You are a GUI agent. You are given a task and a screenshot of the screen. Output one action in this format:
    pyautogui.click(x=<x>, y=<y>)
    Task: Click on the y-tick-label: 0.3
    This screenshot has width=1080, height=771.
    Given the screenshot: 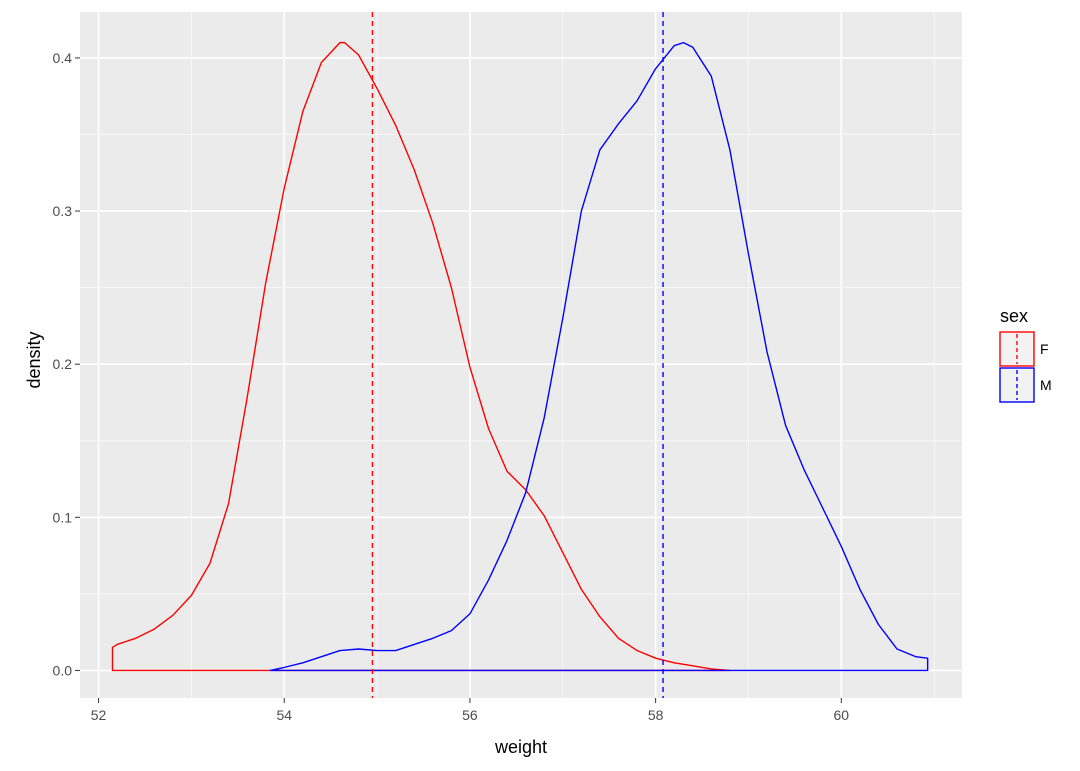 What is the action you would take?
    pyautogui.click(x=63, y=211)
    